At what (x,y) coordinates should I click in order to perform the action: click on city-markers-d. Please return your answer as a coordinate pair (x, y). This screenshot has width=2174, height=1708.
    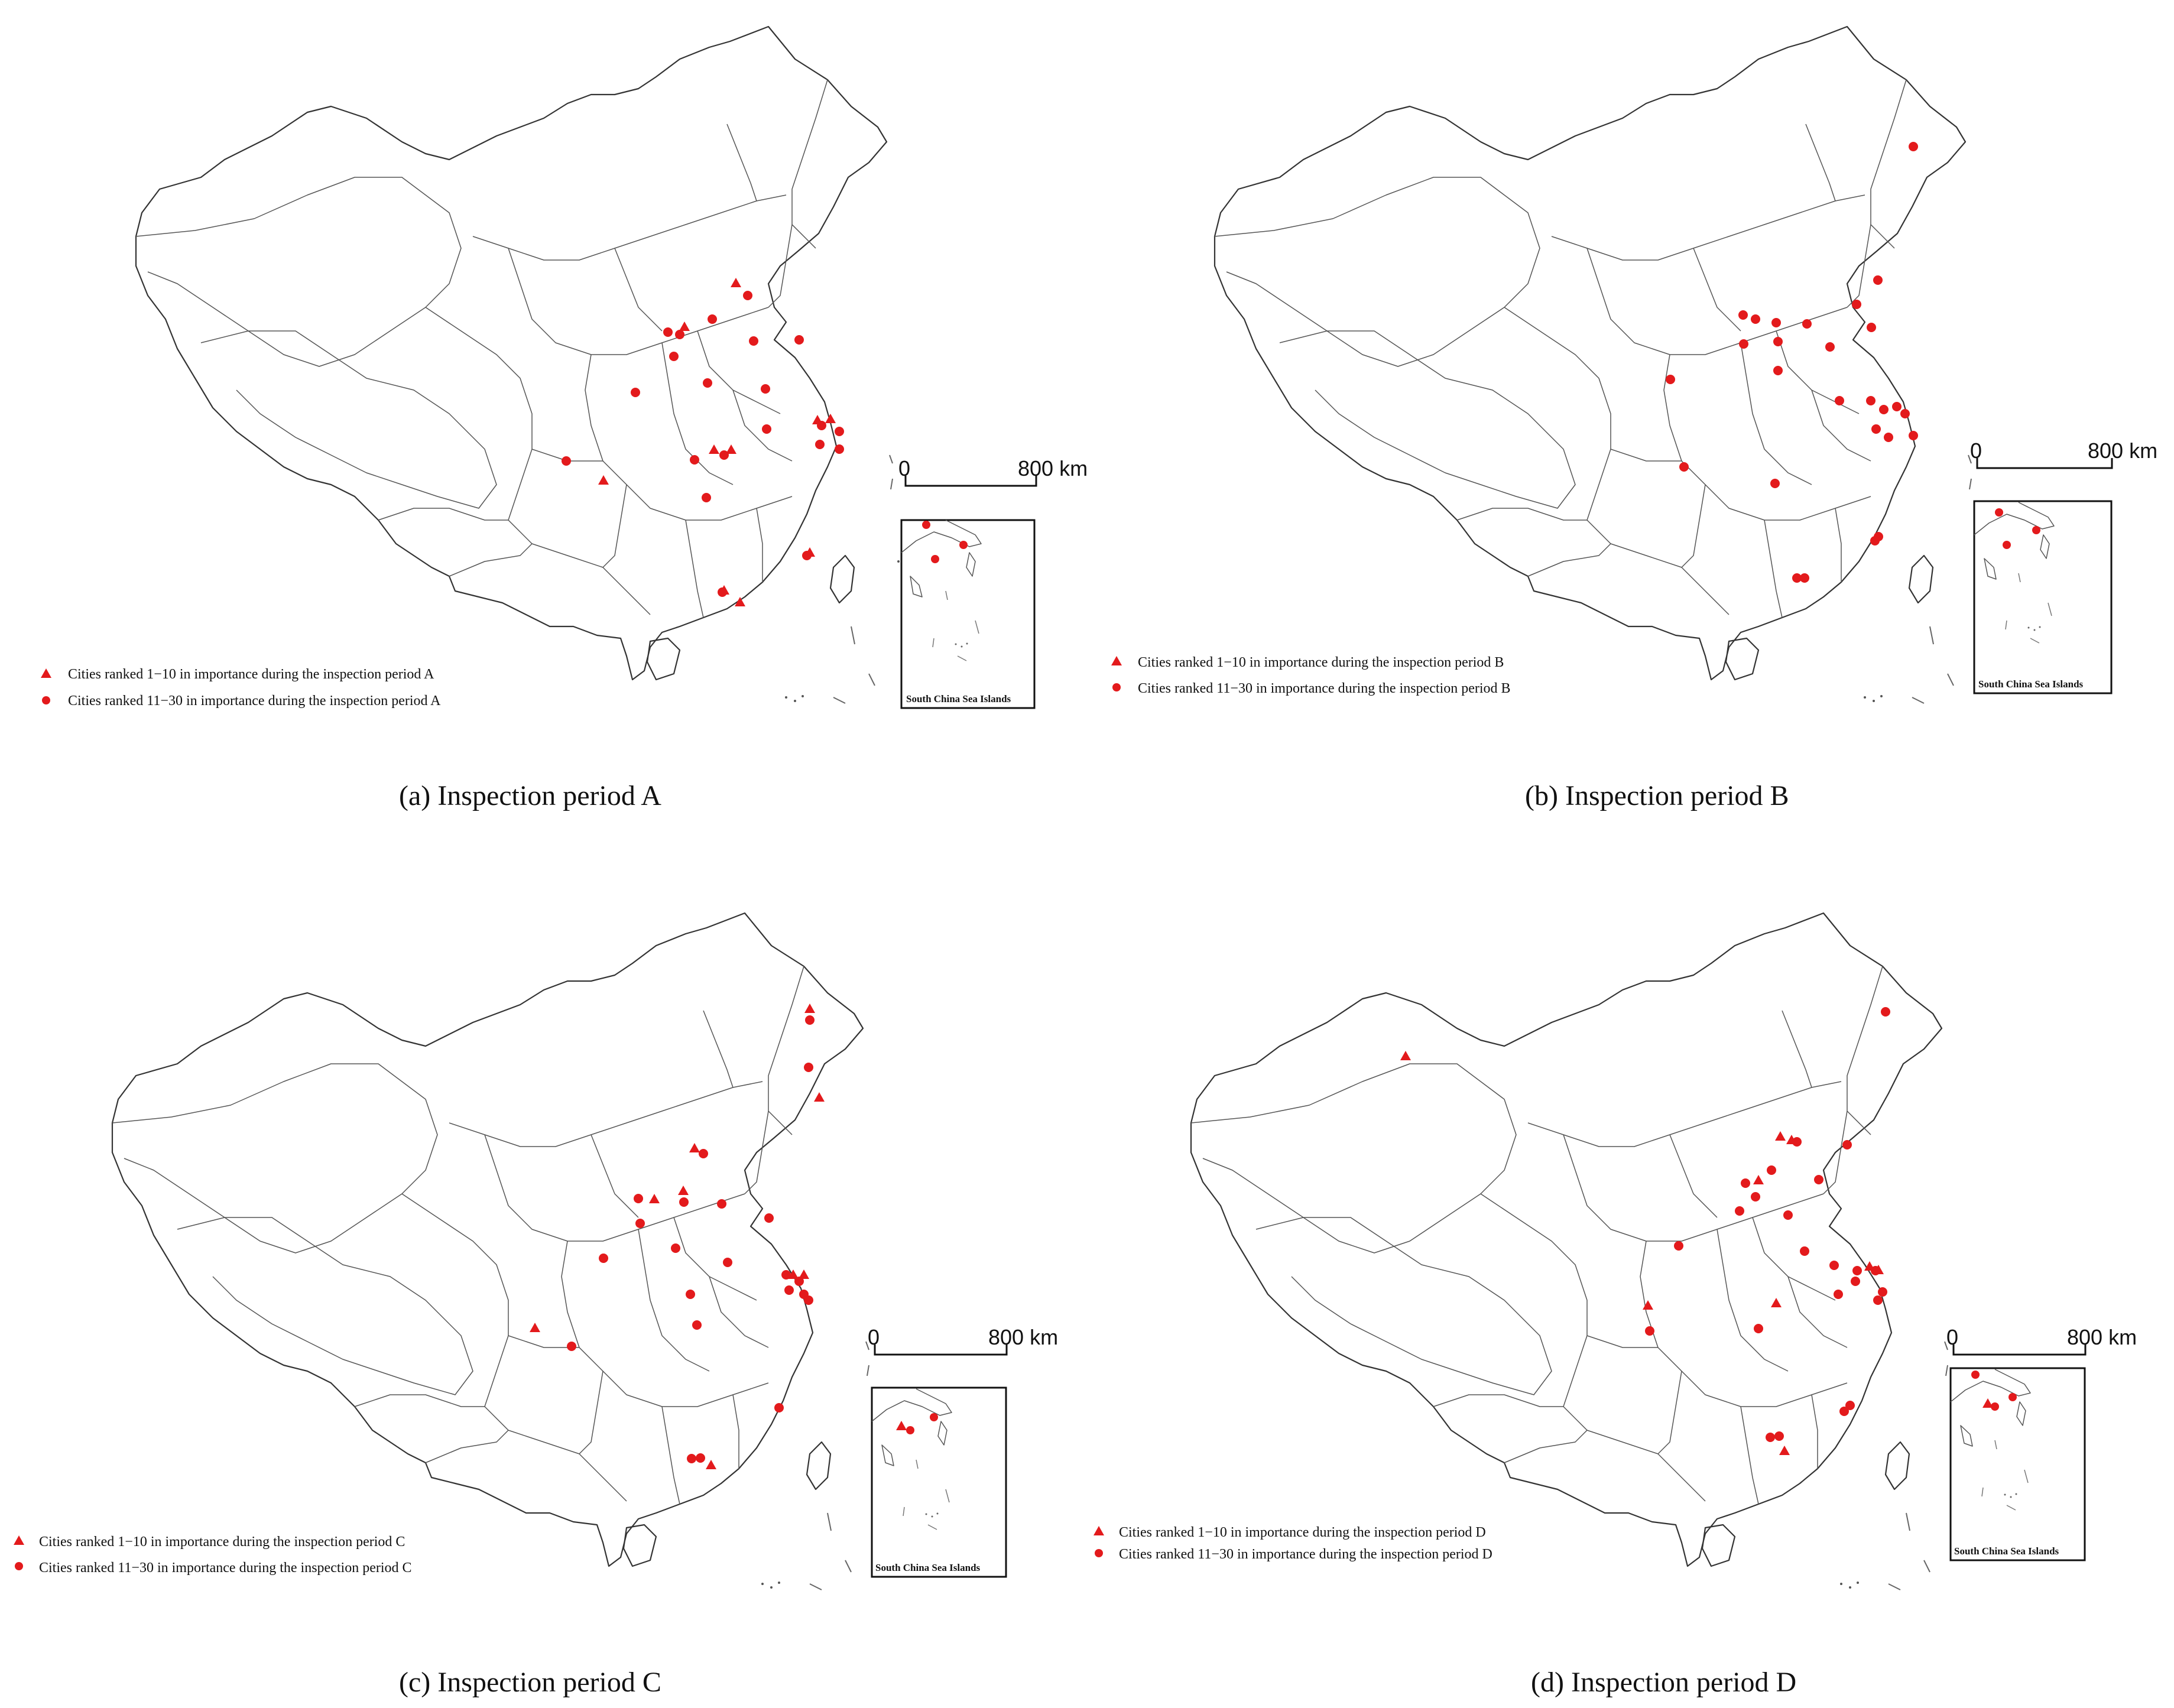
    Looking at the image, I should click on (1645, 1231).